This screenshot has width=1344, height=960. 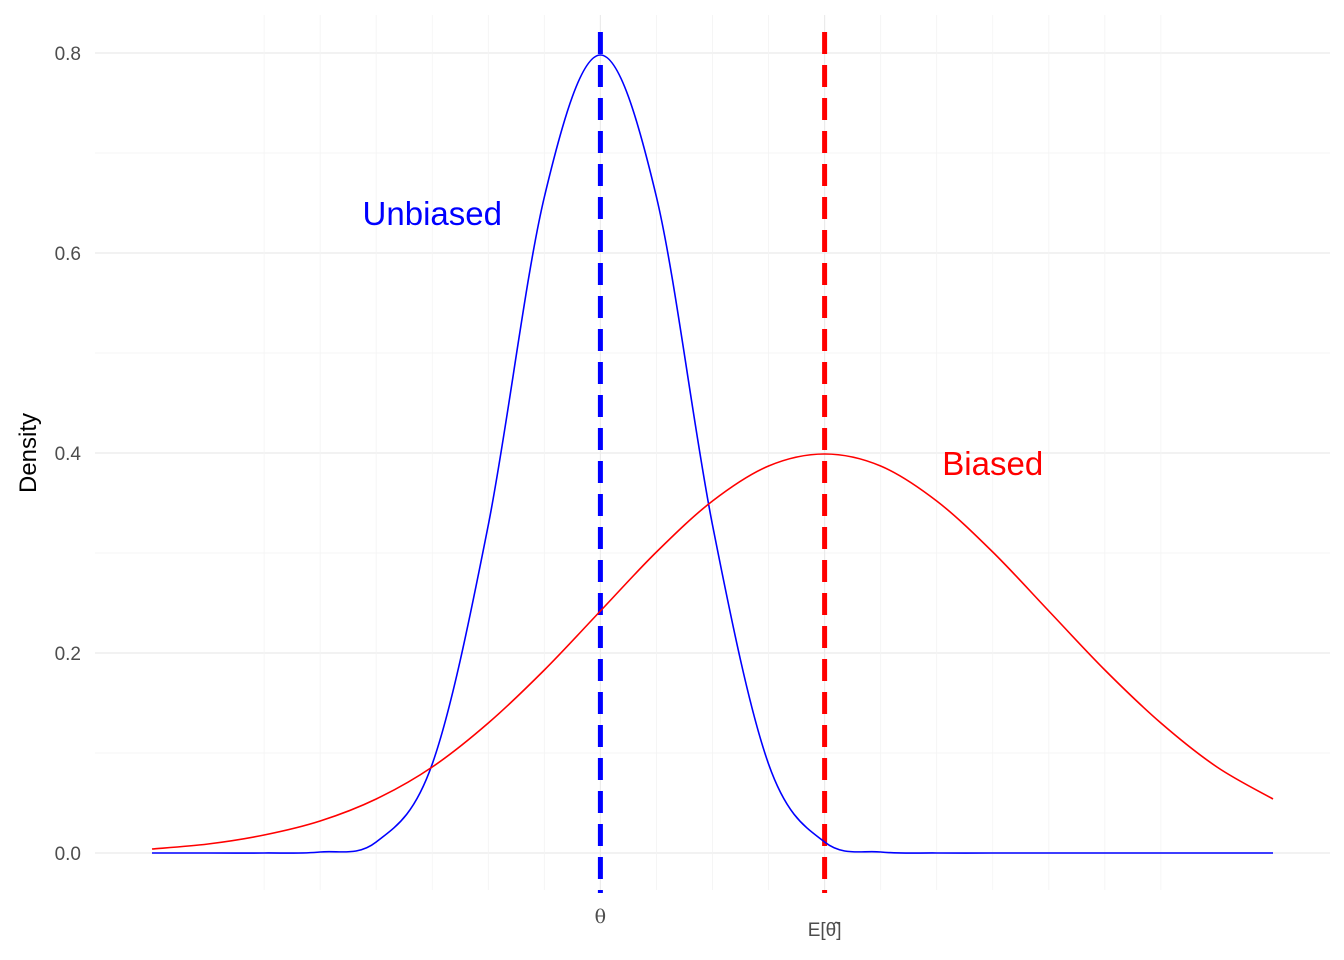 I want to click on y-tick-label: 0.4, so click(x=68, y=454).